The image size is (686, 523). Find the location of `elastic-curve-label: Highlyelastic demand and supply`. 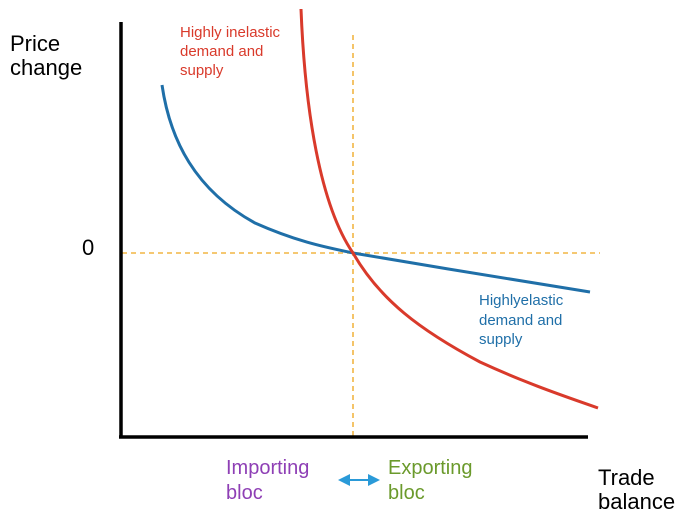

elastic-curve-label: Highlyelastic demand and supply is located at coordinates (521, 320).